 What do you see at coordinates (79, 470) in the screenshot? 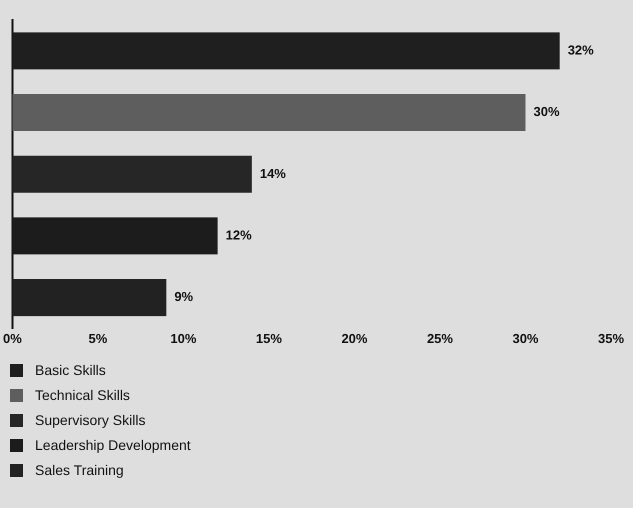
I see `legend-label: Sales Training` at bounding box center [79, 470].